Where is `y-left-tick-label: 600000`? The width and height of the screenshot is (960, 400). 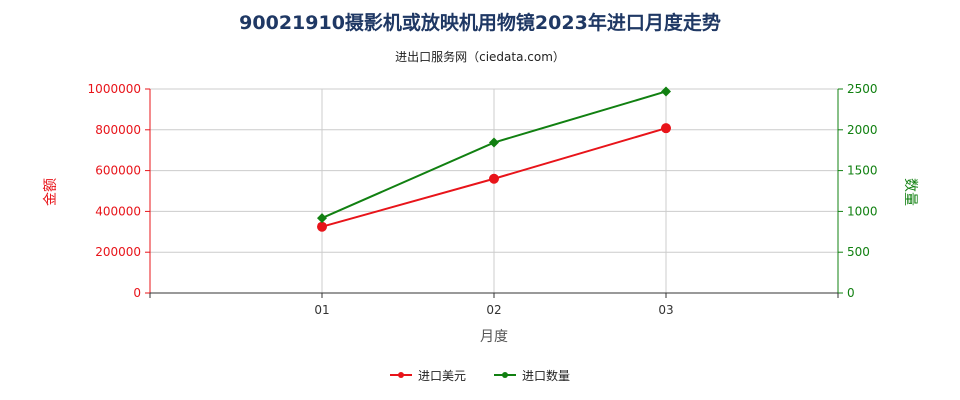 y-left-tick-label: 600000 is located at coordinates (118, 171).